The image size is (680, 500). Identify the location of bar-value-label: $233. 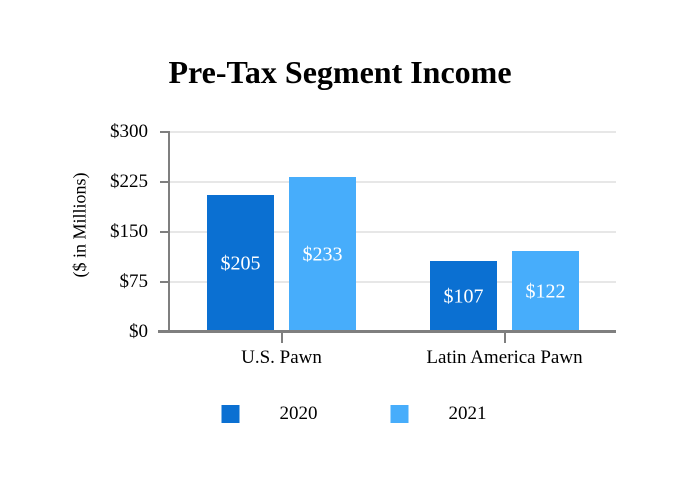
(322, 254).